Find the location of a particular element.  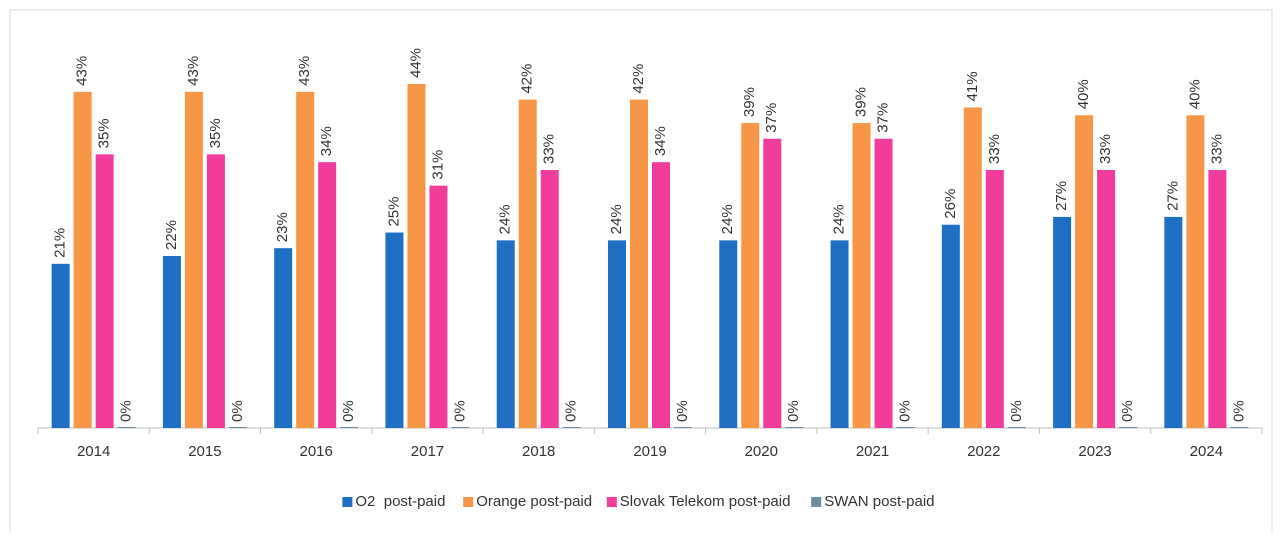

legend-label: O2 post-paid is located at coordinates (400, 501).